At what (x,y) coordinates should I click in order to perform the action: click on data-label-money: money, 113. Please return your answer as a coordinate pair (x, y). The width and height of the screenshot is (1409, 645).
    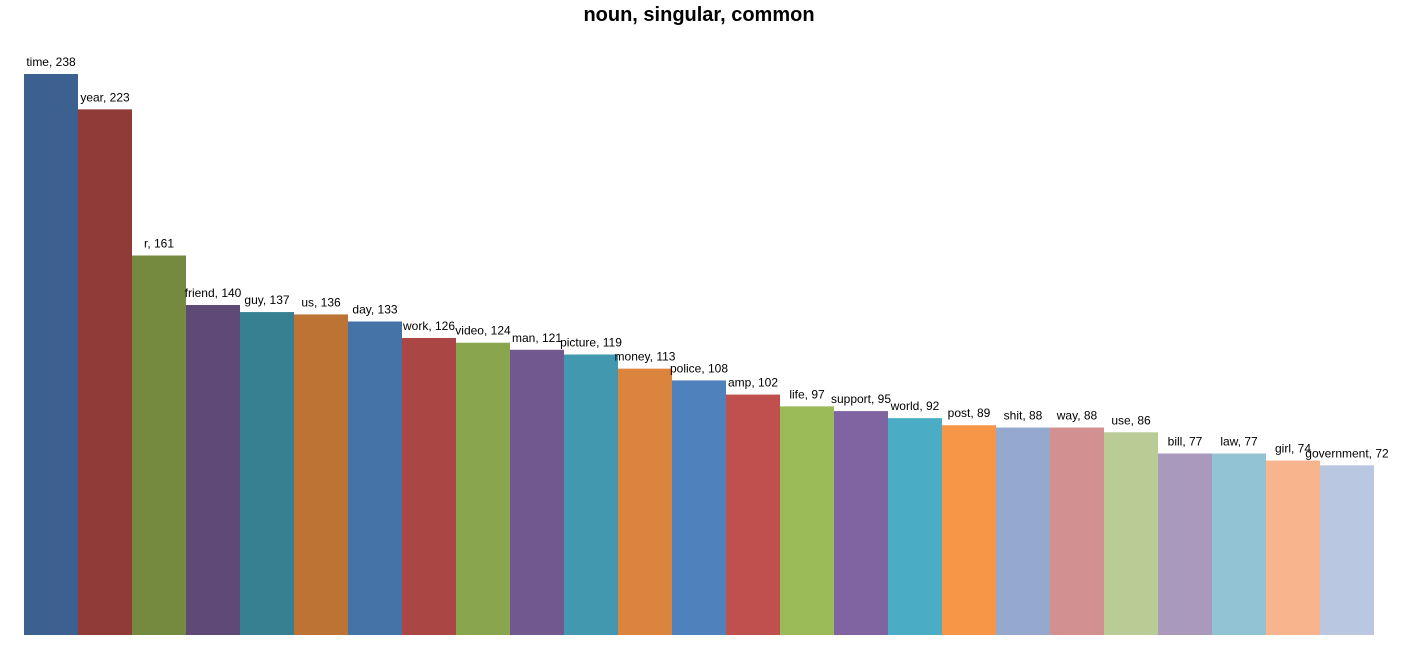
    Looking at the image, I should click on (645, 357).